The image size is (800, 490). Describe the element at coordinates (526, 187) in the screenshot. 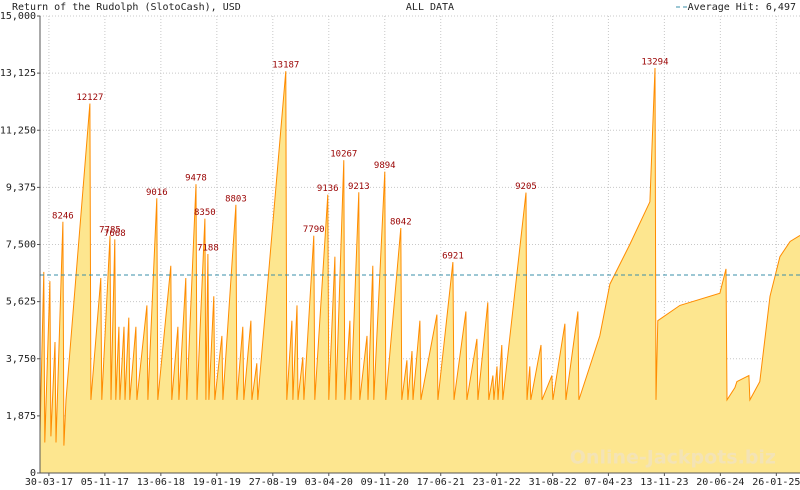

I see `data-label: 9205` at that location.